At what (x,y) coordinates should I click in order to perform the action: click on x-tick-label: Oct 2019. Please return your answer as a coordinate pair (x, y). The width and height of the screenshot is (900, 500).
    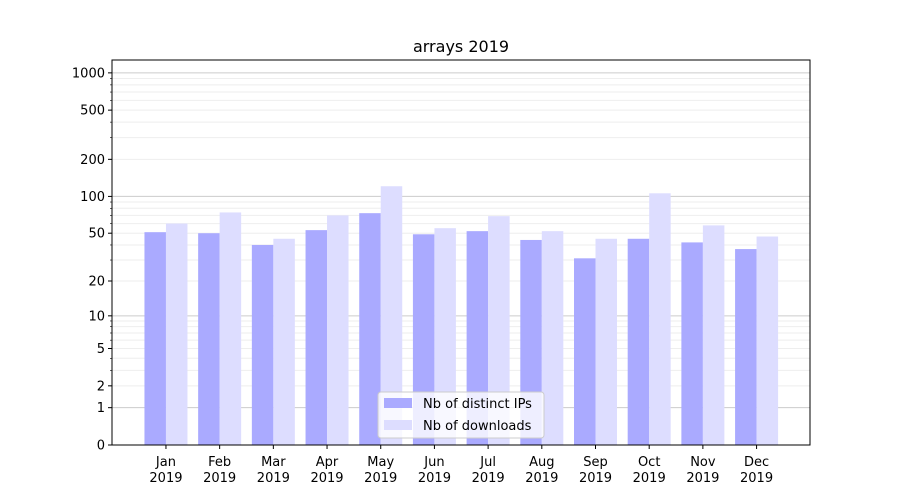
    Looking at the image, I should click on (649, 470).